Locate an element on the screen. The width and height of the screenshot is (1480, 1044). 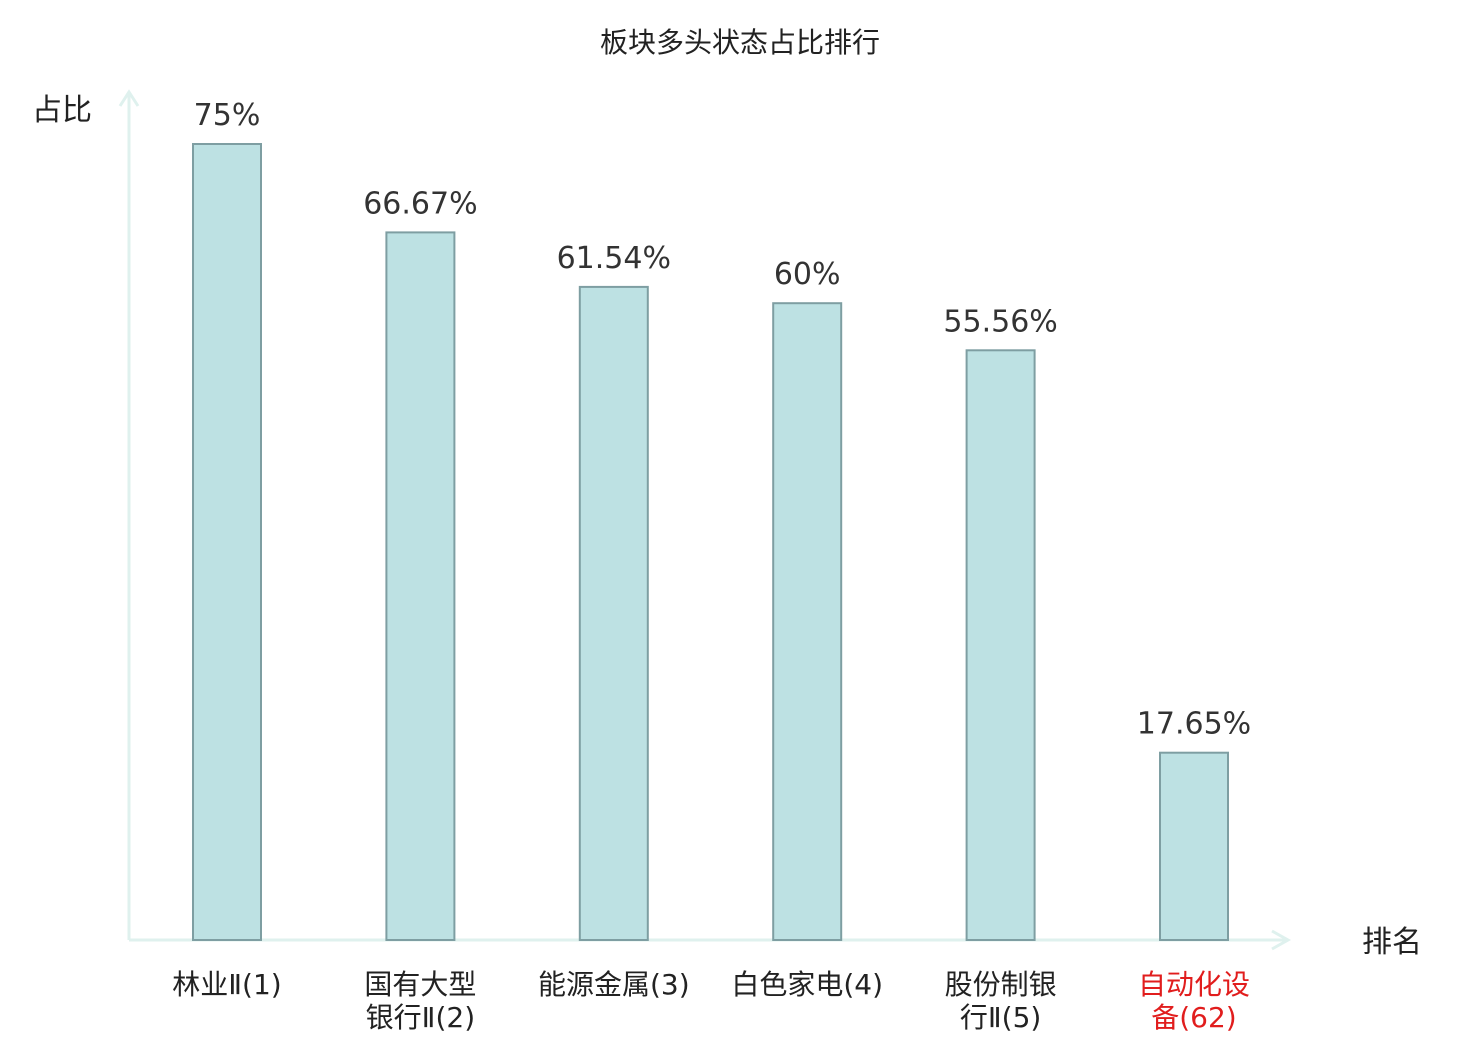
category-label-1: 林业Ⅱ(1) is located at coordinates (226, 984).